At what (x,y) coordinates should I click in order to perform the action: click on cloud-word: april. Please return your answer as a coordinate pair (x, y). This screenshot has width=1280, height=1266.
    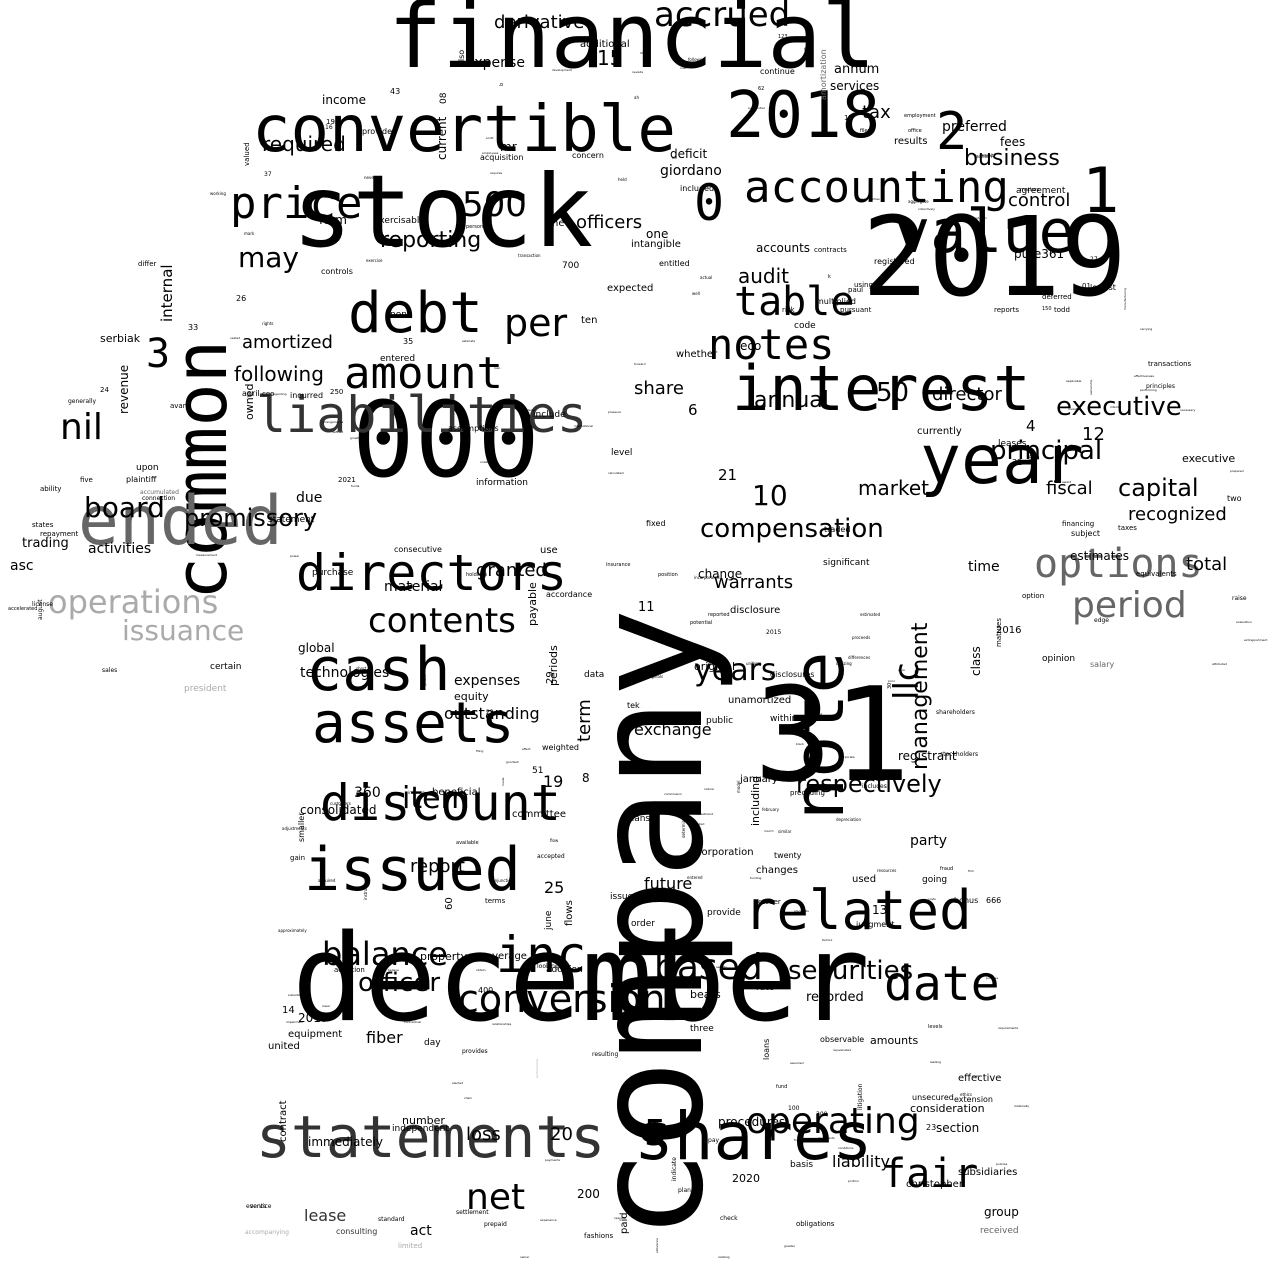
    Looking at the image, I should click on (251, 393).